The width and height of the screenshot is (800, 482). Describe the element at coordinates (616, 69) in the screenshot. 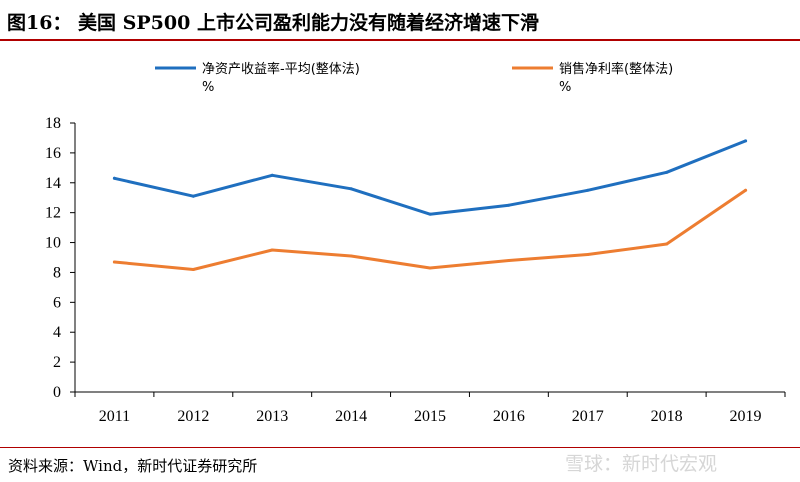

I see `legend-label-2: 销售净利率(整体法)` at that location.